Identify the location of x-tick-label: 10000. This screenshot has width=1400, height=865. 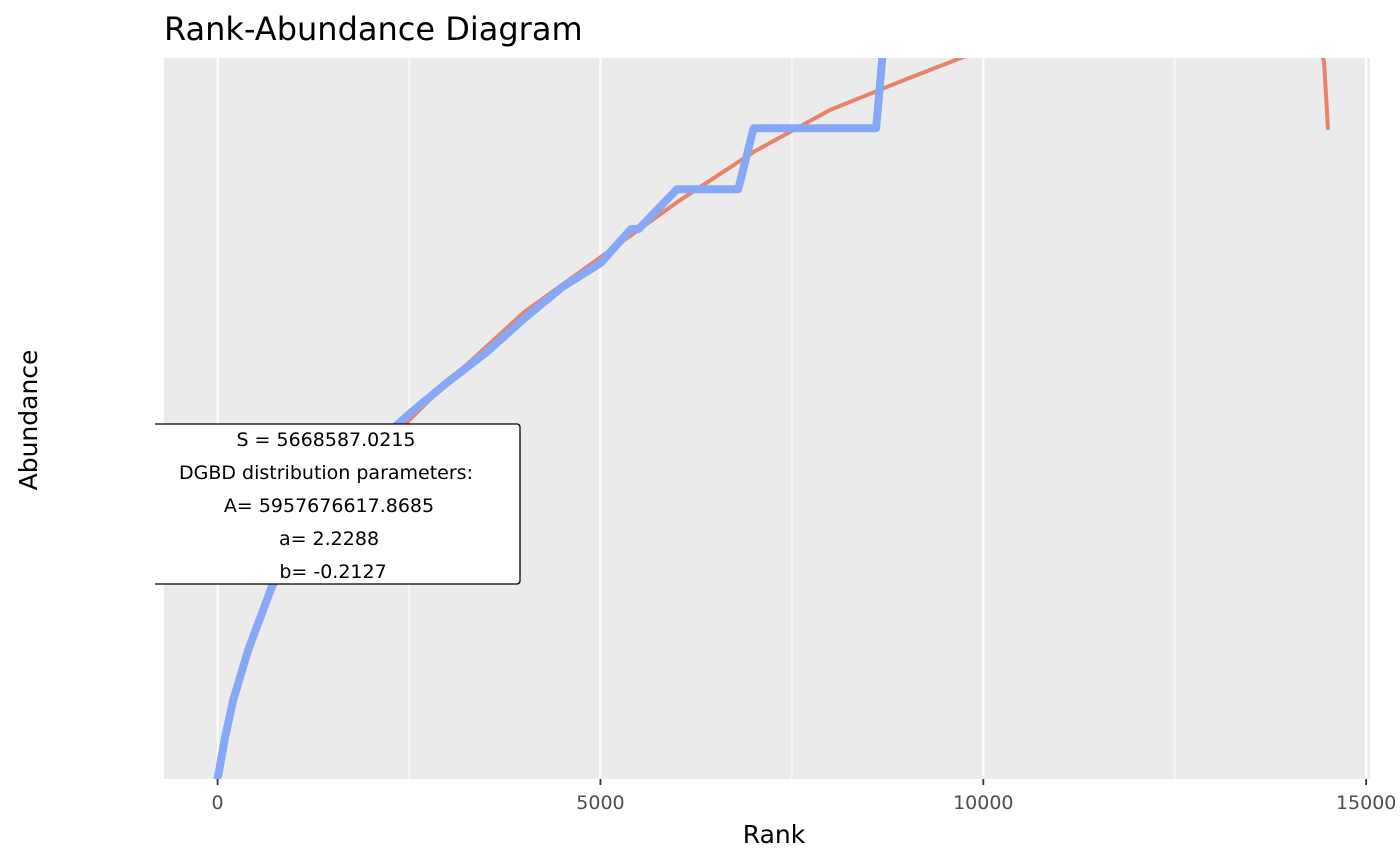
(983, 803).